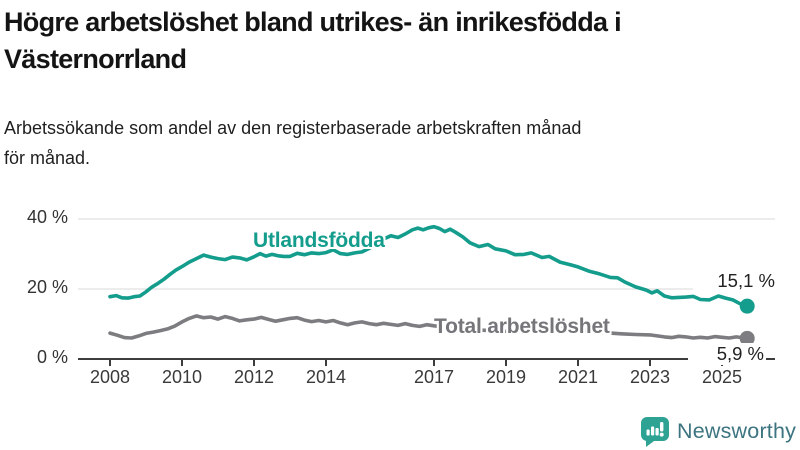  What do you see at coordinates (578, 377) in the screenshot?
I see `x-tick-label: 2021` at bounding box center [578, 377].